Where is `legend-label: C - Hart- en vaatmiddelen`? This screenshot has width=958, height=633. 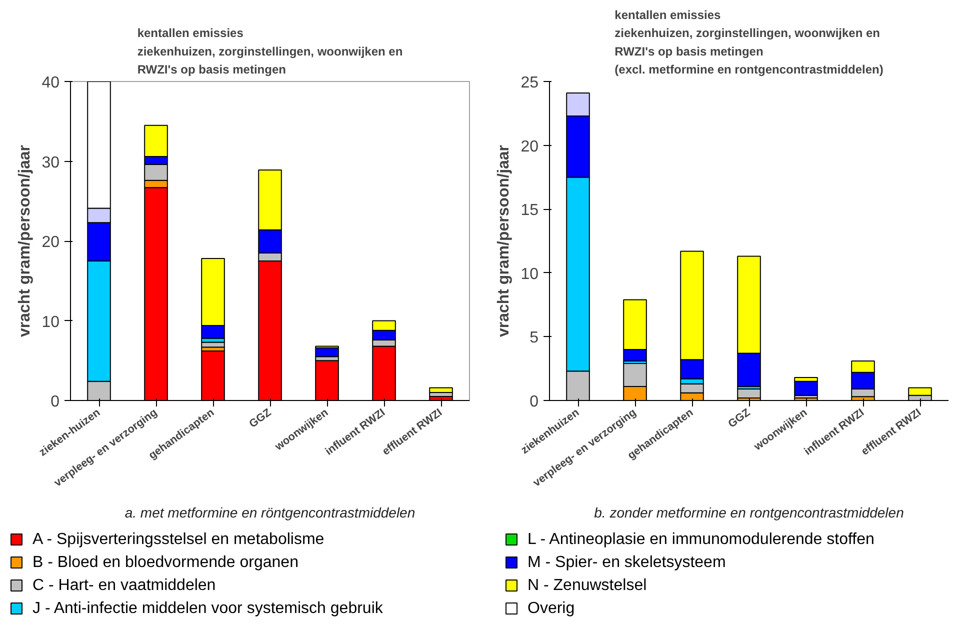 legend-label: C - Hart- en vaatmiddelen is located at coordinates (124, 585).